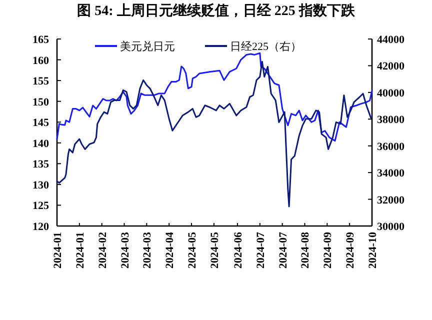 The height and width of the screenshot is (320, 432). Describe the element at coordinates (41, 144) in the screenshot. I see `y-tick-label: 140` at that location.